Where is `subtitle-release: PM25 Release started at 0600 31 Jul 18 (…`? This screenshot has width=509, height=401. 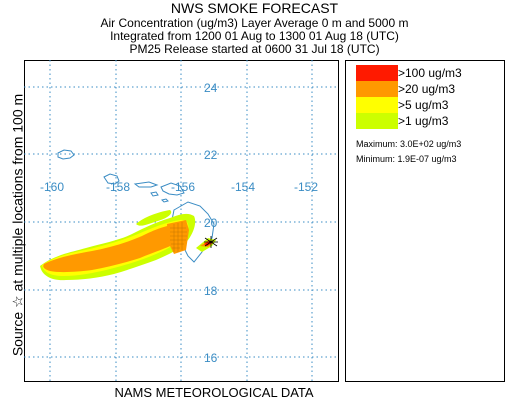 subtitle-release: PM25 Release started at 0600 31 Jul 18 (… is located at coordinates (254, 49).